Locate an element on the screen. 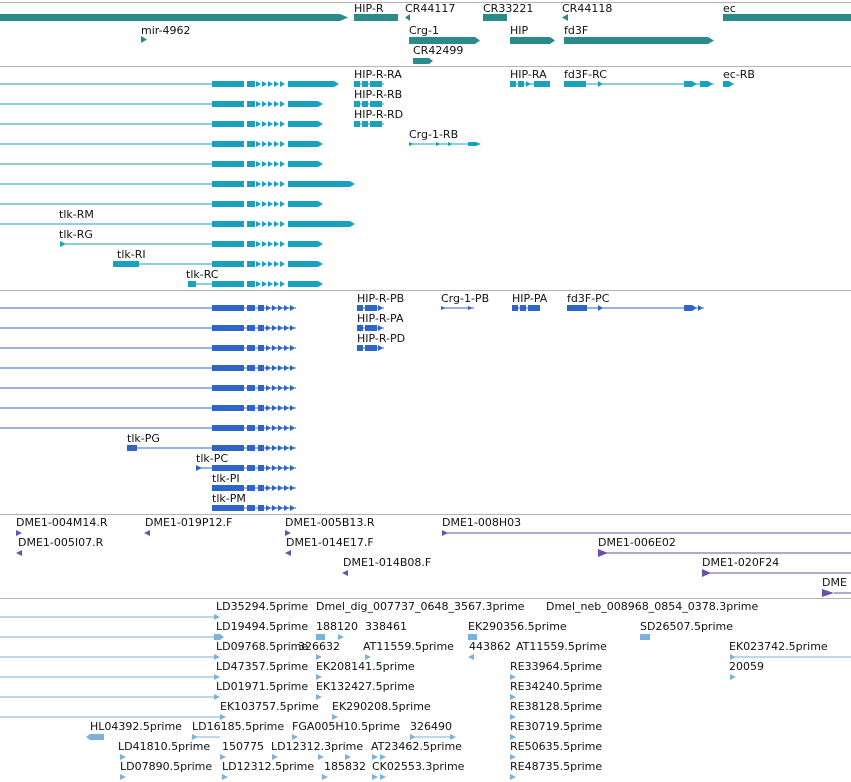 This screenshot has width=851, height=782. gene-ec is located at coordinates (787, 17).